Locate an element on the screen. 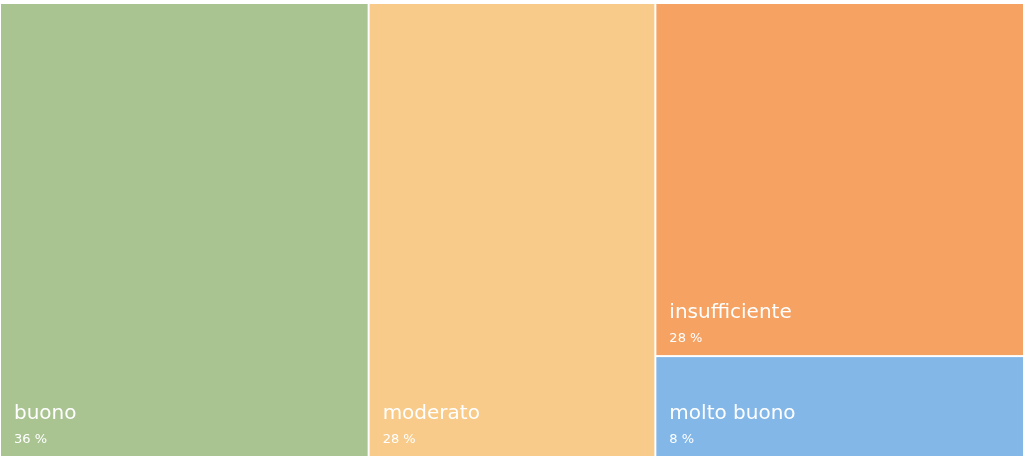  category-label: moderato is located at coordinates (431, 412).